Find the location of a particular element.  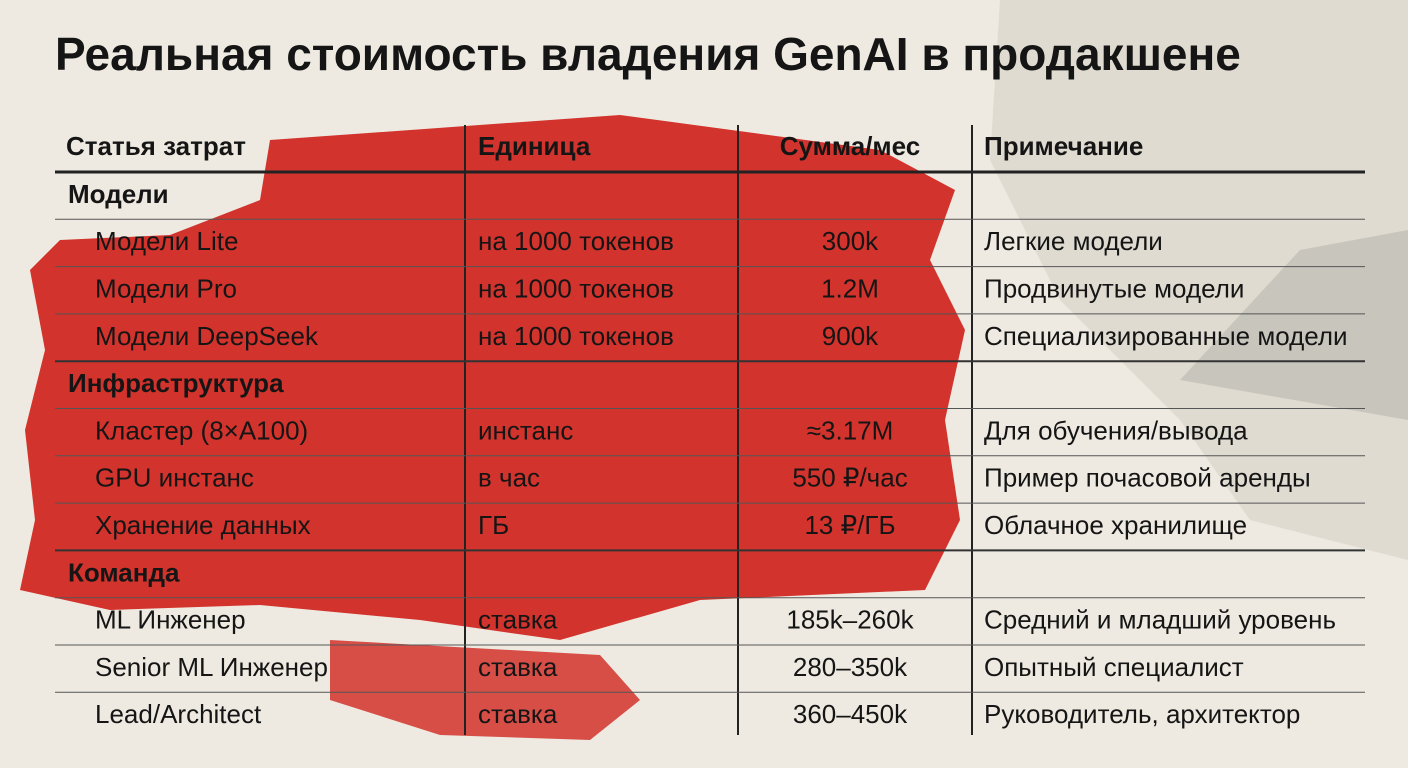

grey-brush is located at coordinates (1294, 325).